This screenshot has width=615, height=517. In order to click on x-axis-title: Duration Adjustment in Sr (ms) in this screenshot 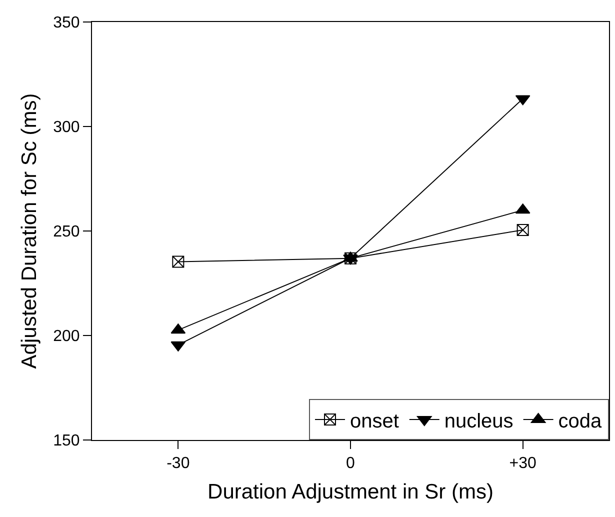, I will do `click(351, 492)`.